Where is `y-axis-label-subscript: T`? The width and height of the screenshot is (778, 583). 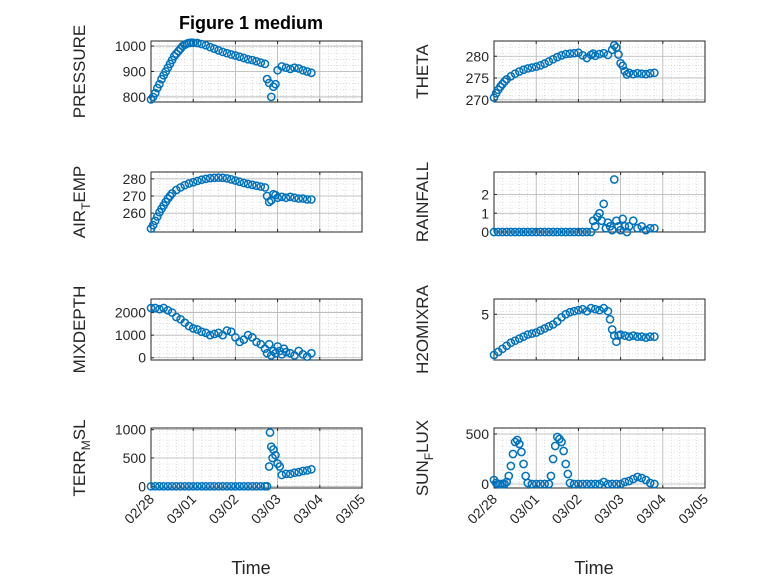 y-axis-label-subscript: T is located at coordinates (86, 206).